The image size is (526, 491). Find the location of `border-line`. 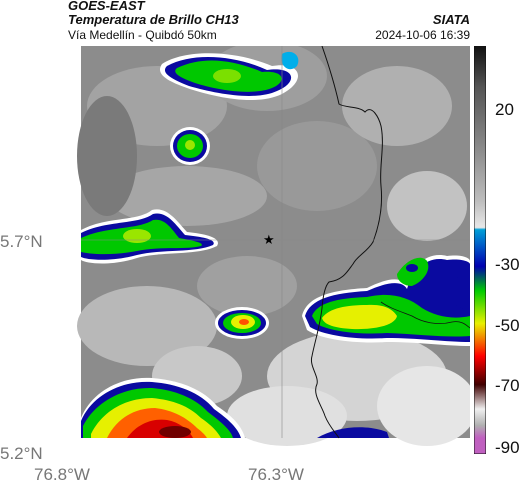

border-line is located at coordinates (425, 315).